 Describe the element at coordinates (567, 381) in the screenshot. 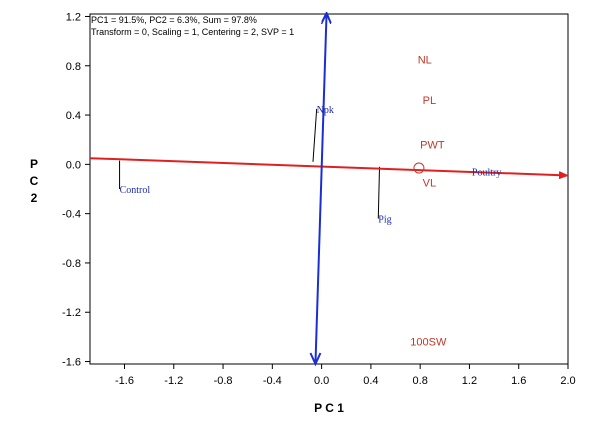

I see `x-tick-label: 2.0` at that location.